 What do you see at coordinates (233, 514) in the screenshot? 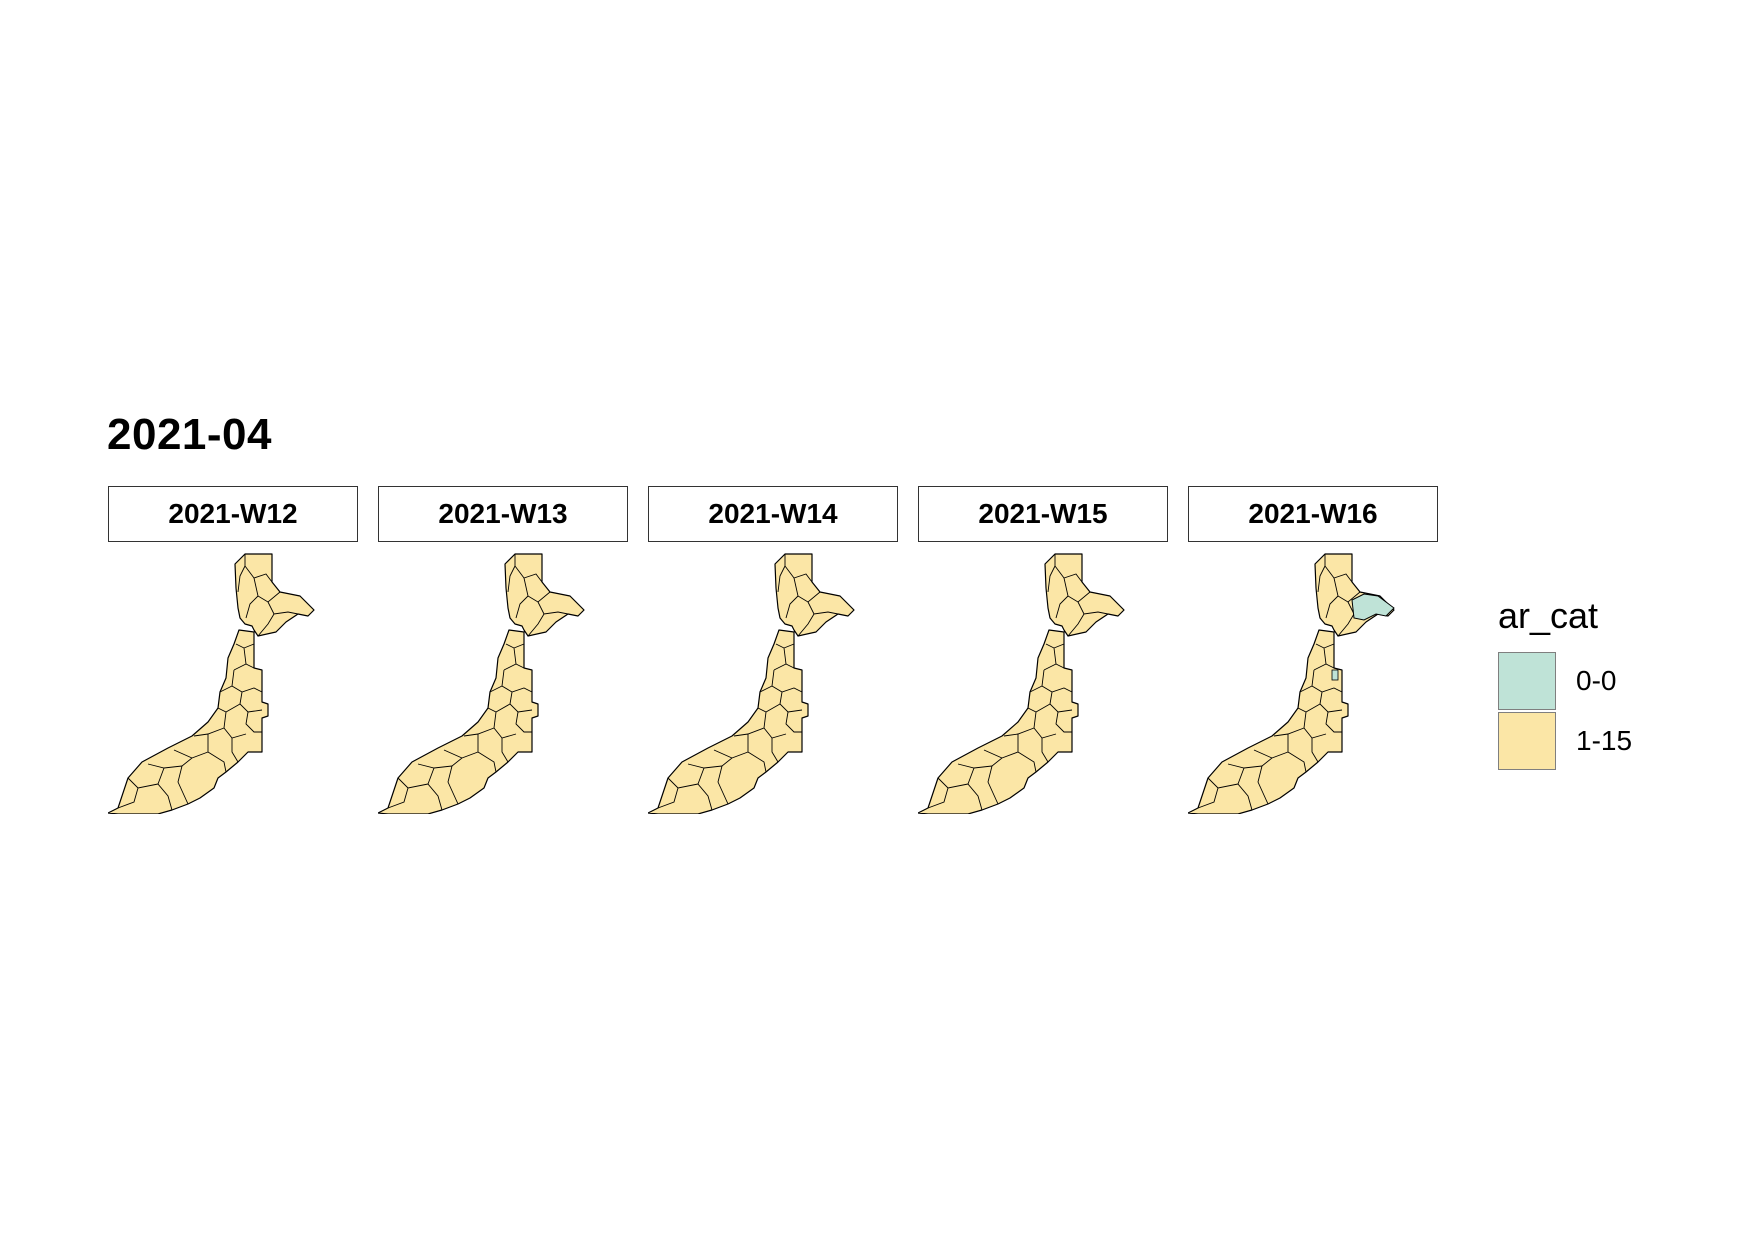
I see `facet-strip-1: 2021-W12` at bounding box center [233, 514].